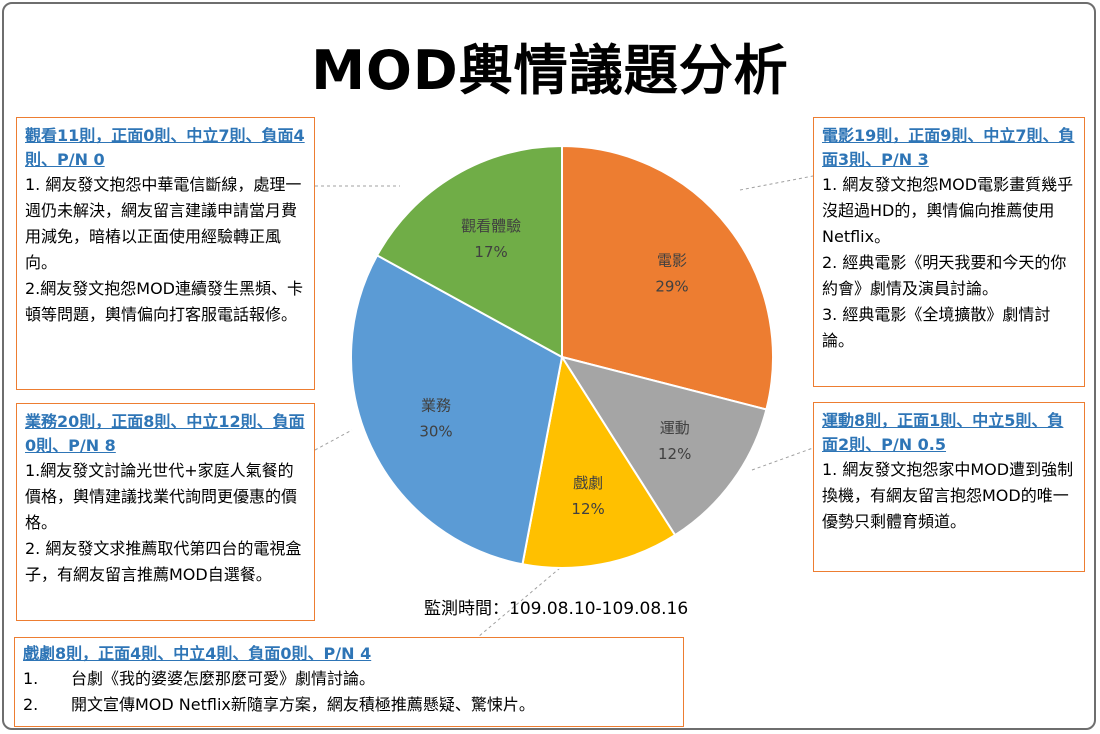 The width and height of the screenshot is (1100, 734). Describe the element at coordinates (164, 301) in the screenshot. I see `callout-item-watch-2: 2.網友發文抱怨MOD連續發生黑頻、卡頓等問題，輿情偏向打客服電話報修。` at that location.